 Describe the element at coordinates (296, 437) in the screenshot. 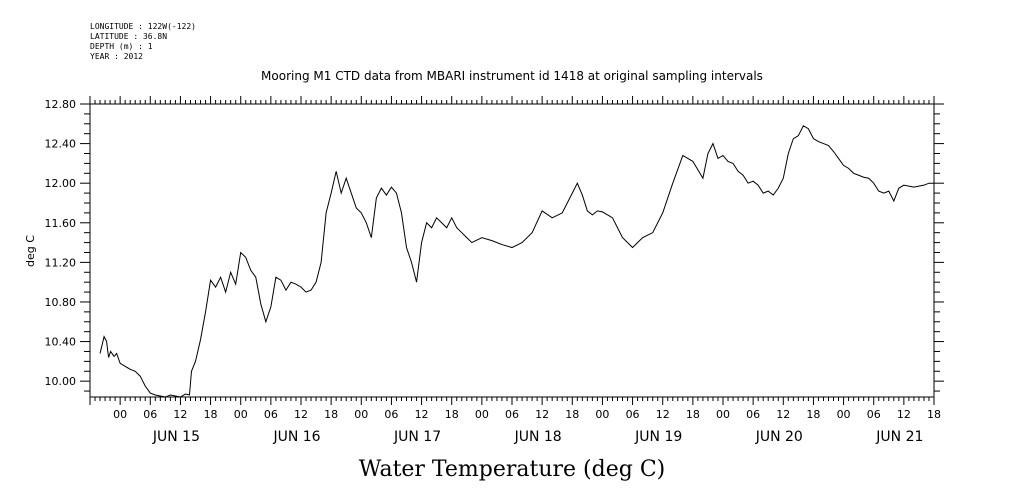

I see `day-label: JUN 16` at that location.